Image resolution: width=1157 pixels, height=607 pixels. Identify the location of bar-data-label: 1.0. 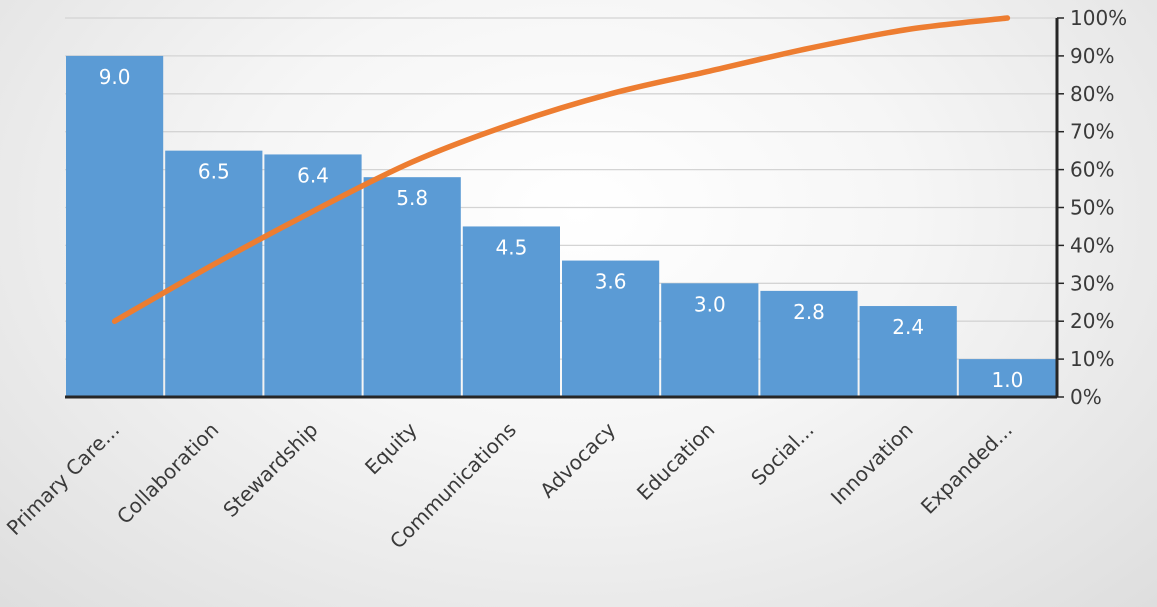
(1007, 380).